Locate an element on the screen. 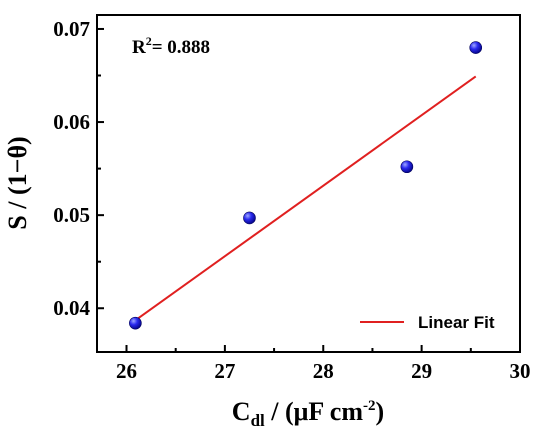 The height and width of the screenshot is (431, 550). x-tick-label: 30 is located at coordinates (520, 371).